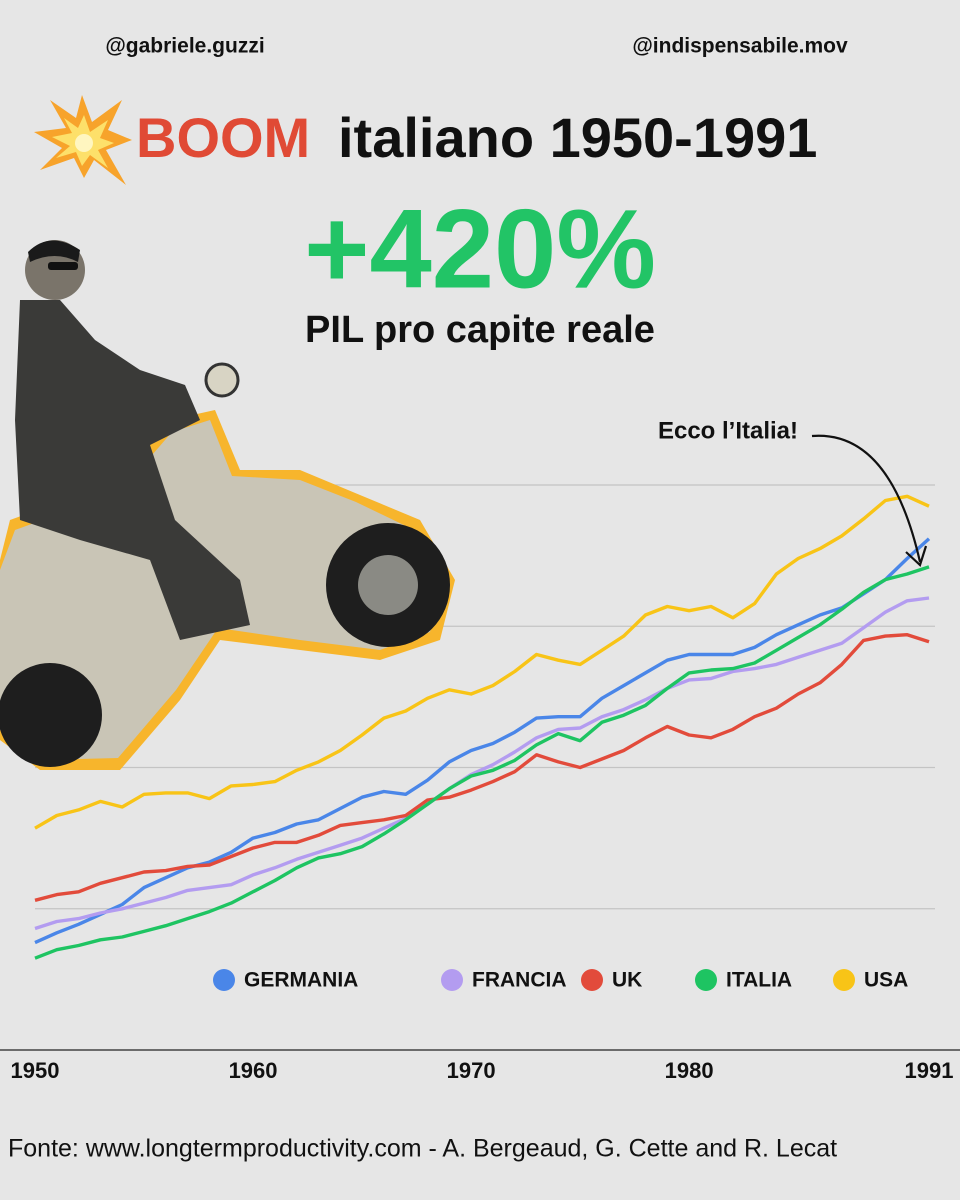 The image size is (960, 1200). I want to click on legend-label: GERMANIA, so click(301, 980).